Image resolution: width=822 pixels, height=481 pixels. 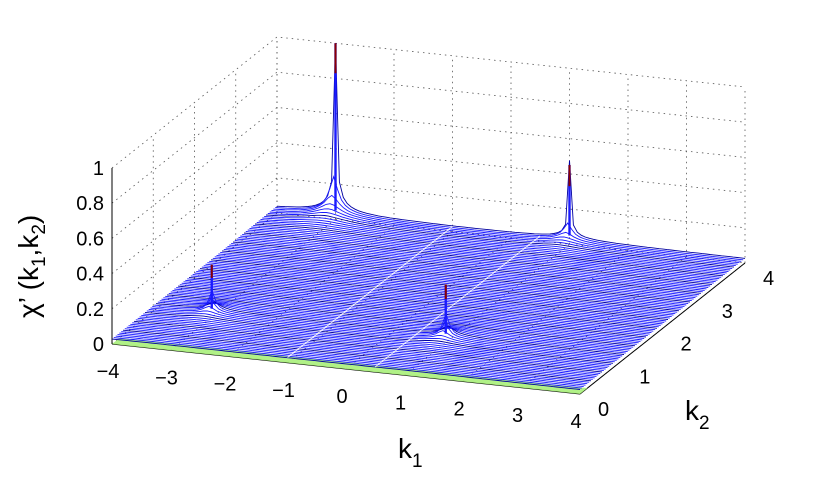 I want to click on x-tick-label: −1, so click(x=283, y=391).